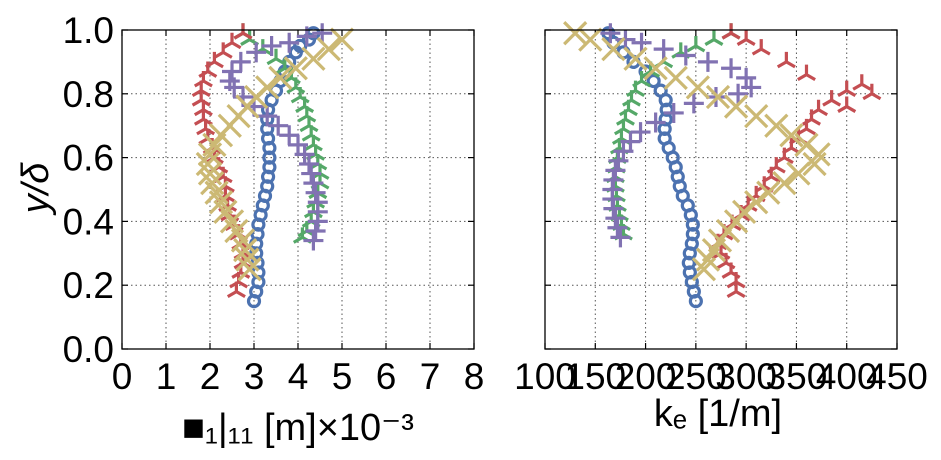  I want to click on y-tick-label: 0.6, so click(88, 158).